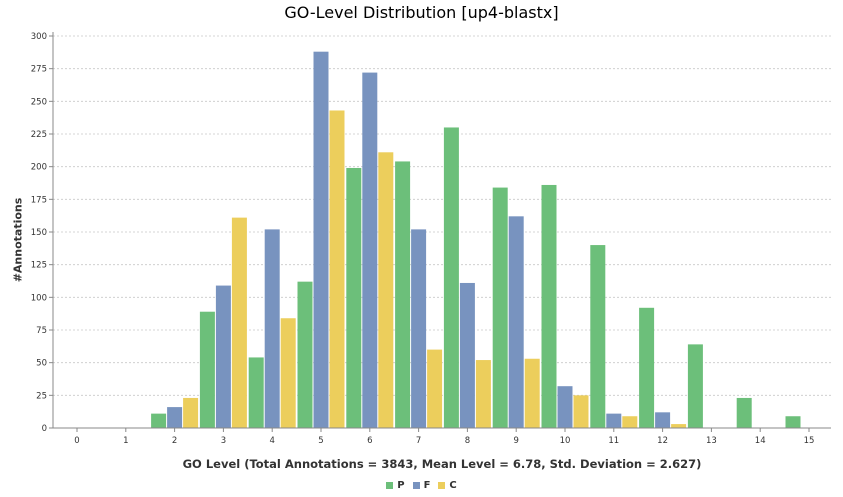 The width and height of the screenshot is (843, 497). What do you see at coordinates (39, 266) in the screenshot?
I see `y-tick-label: 125` at bounding box center [39, 266].